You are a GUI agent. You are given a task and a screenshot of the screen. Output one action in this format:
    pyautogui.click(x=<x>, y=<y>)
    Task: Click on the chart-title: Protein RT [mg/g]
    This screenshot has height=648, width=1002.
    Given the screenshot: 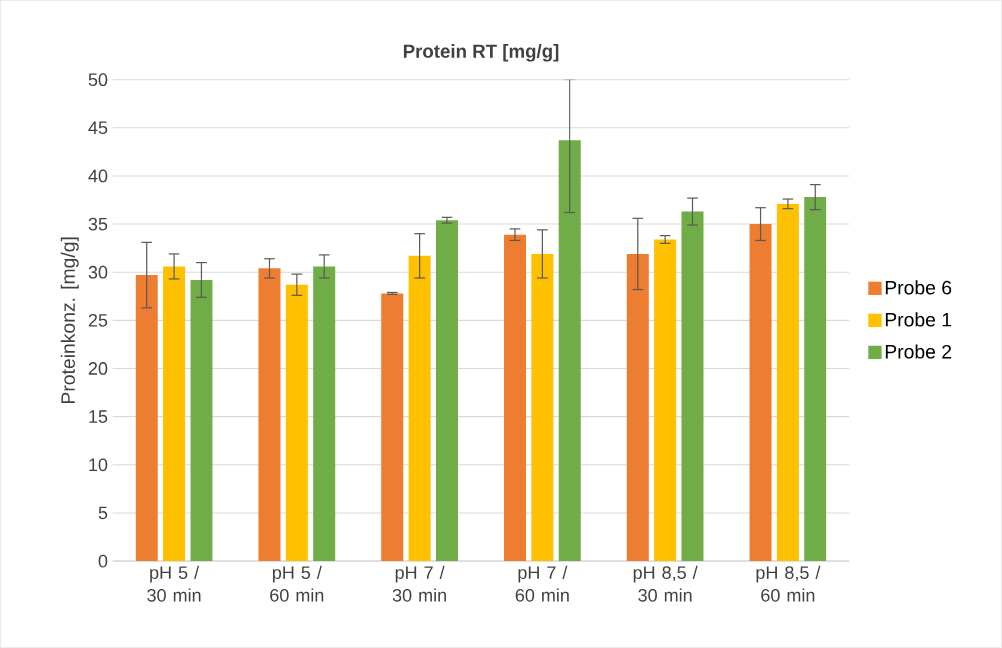 What is the action you would take?
    pyautogui.click(x=481, y=53)
    